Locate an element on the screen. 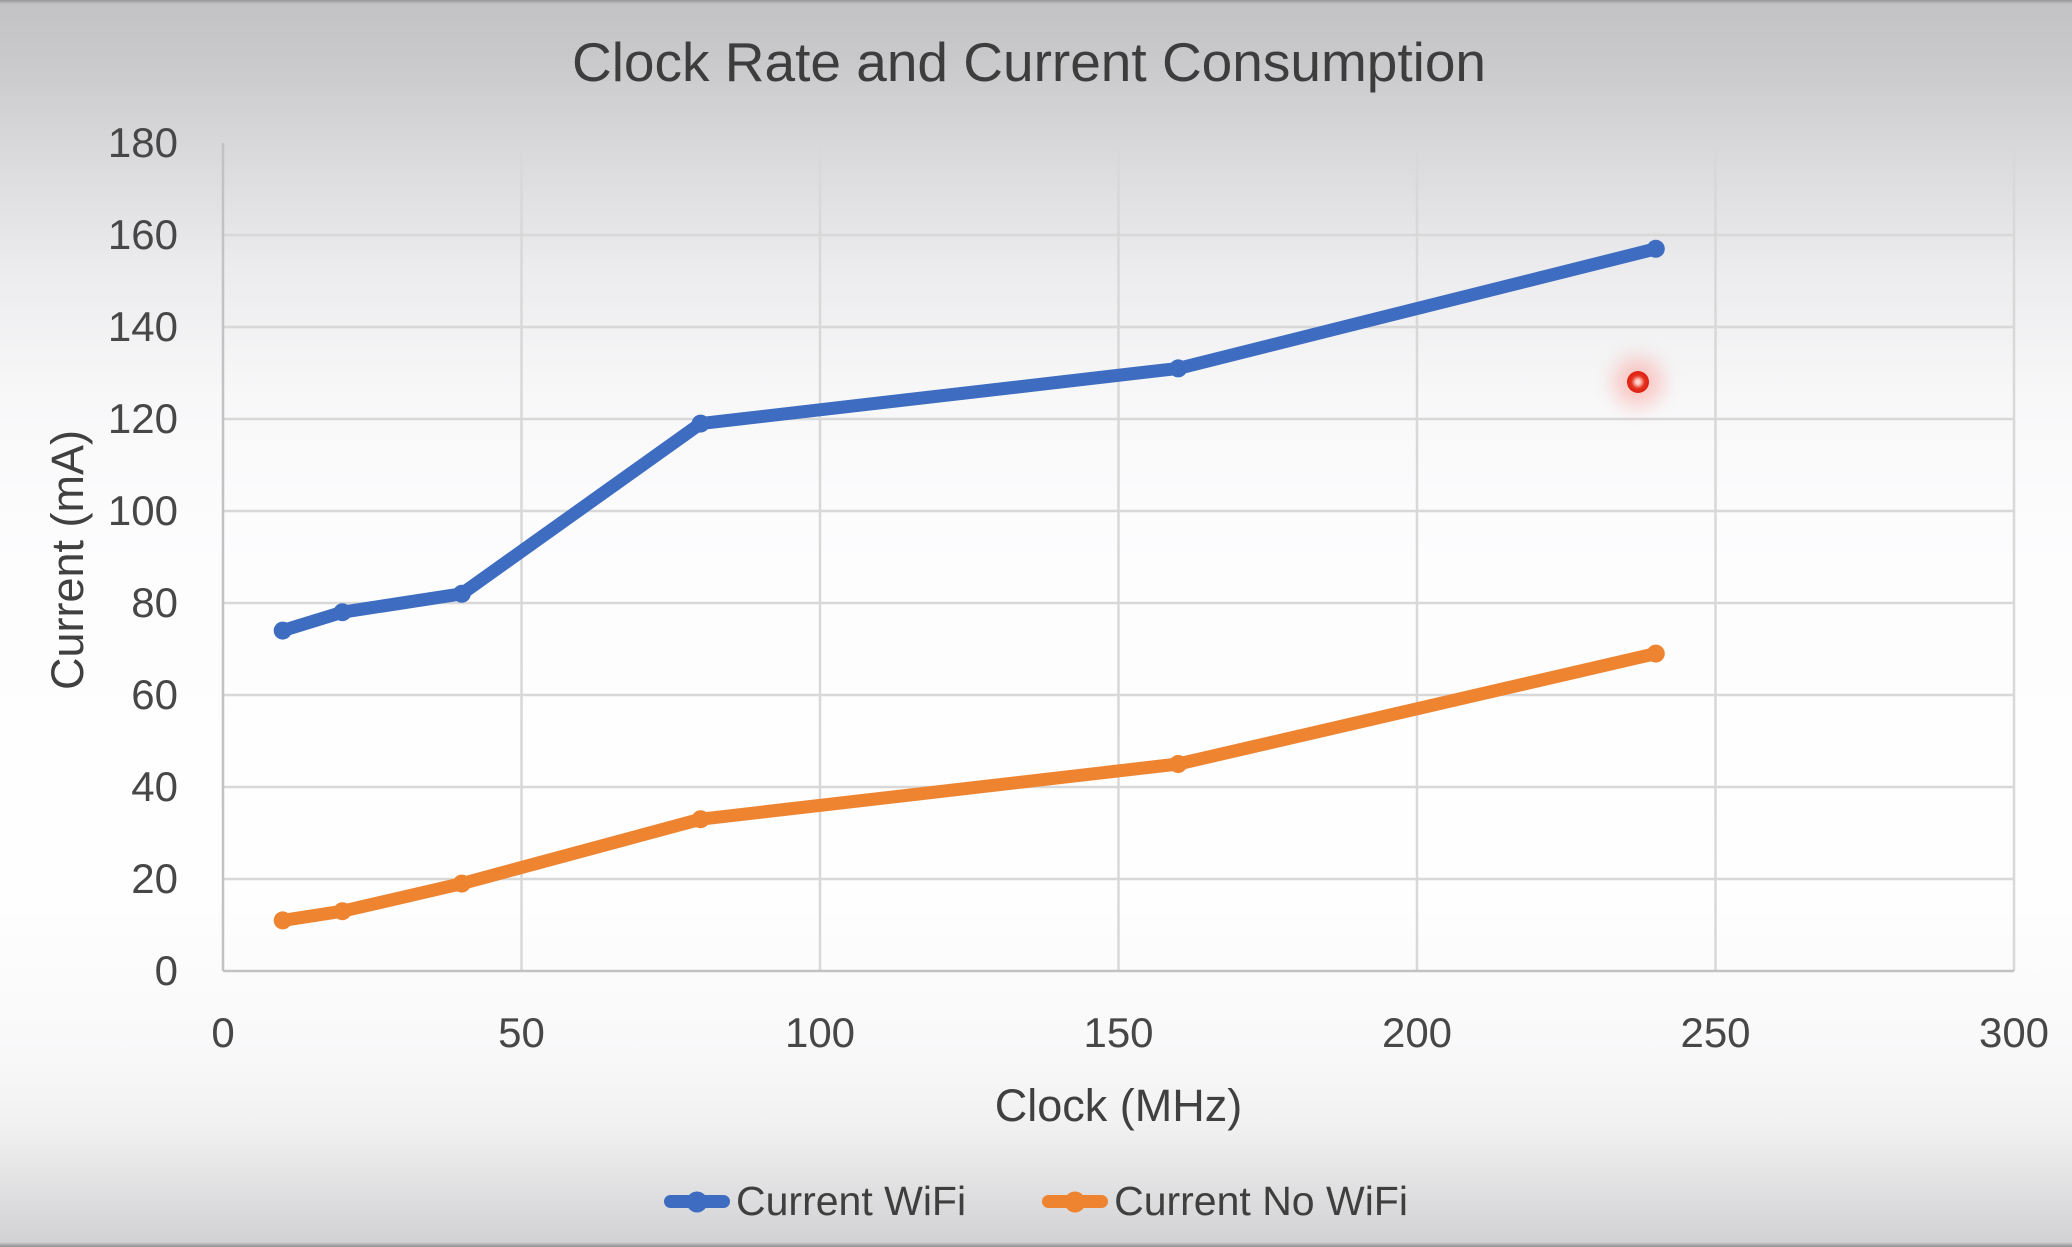 Image resolution: width=2072 pixels, height=1247 pixels. x-tick-label: 250 is located at coordinates (1715, 1032).